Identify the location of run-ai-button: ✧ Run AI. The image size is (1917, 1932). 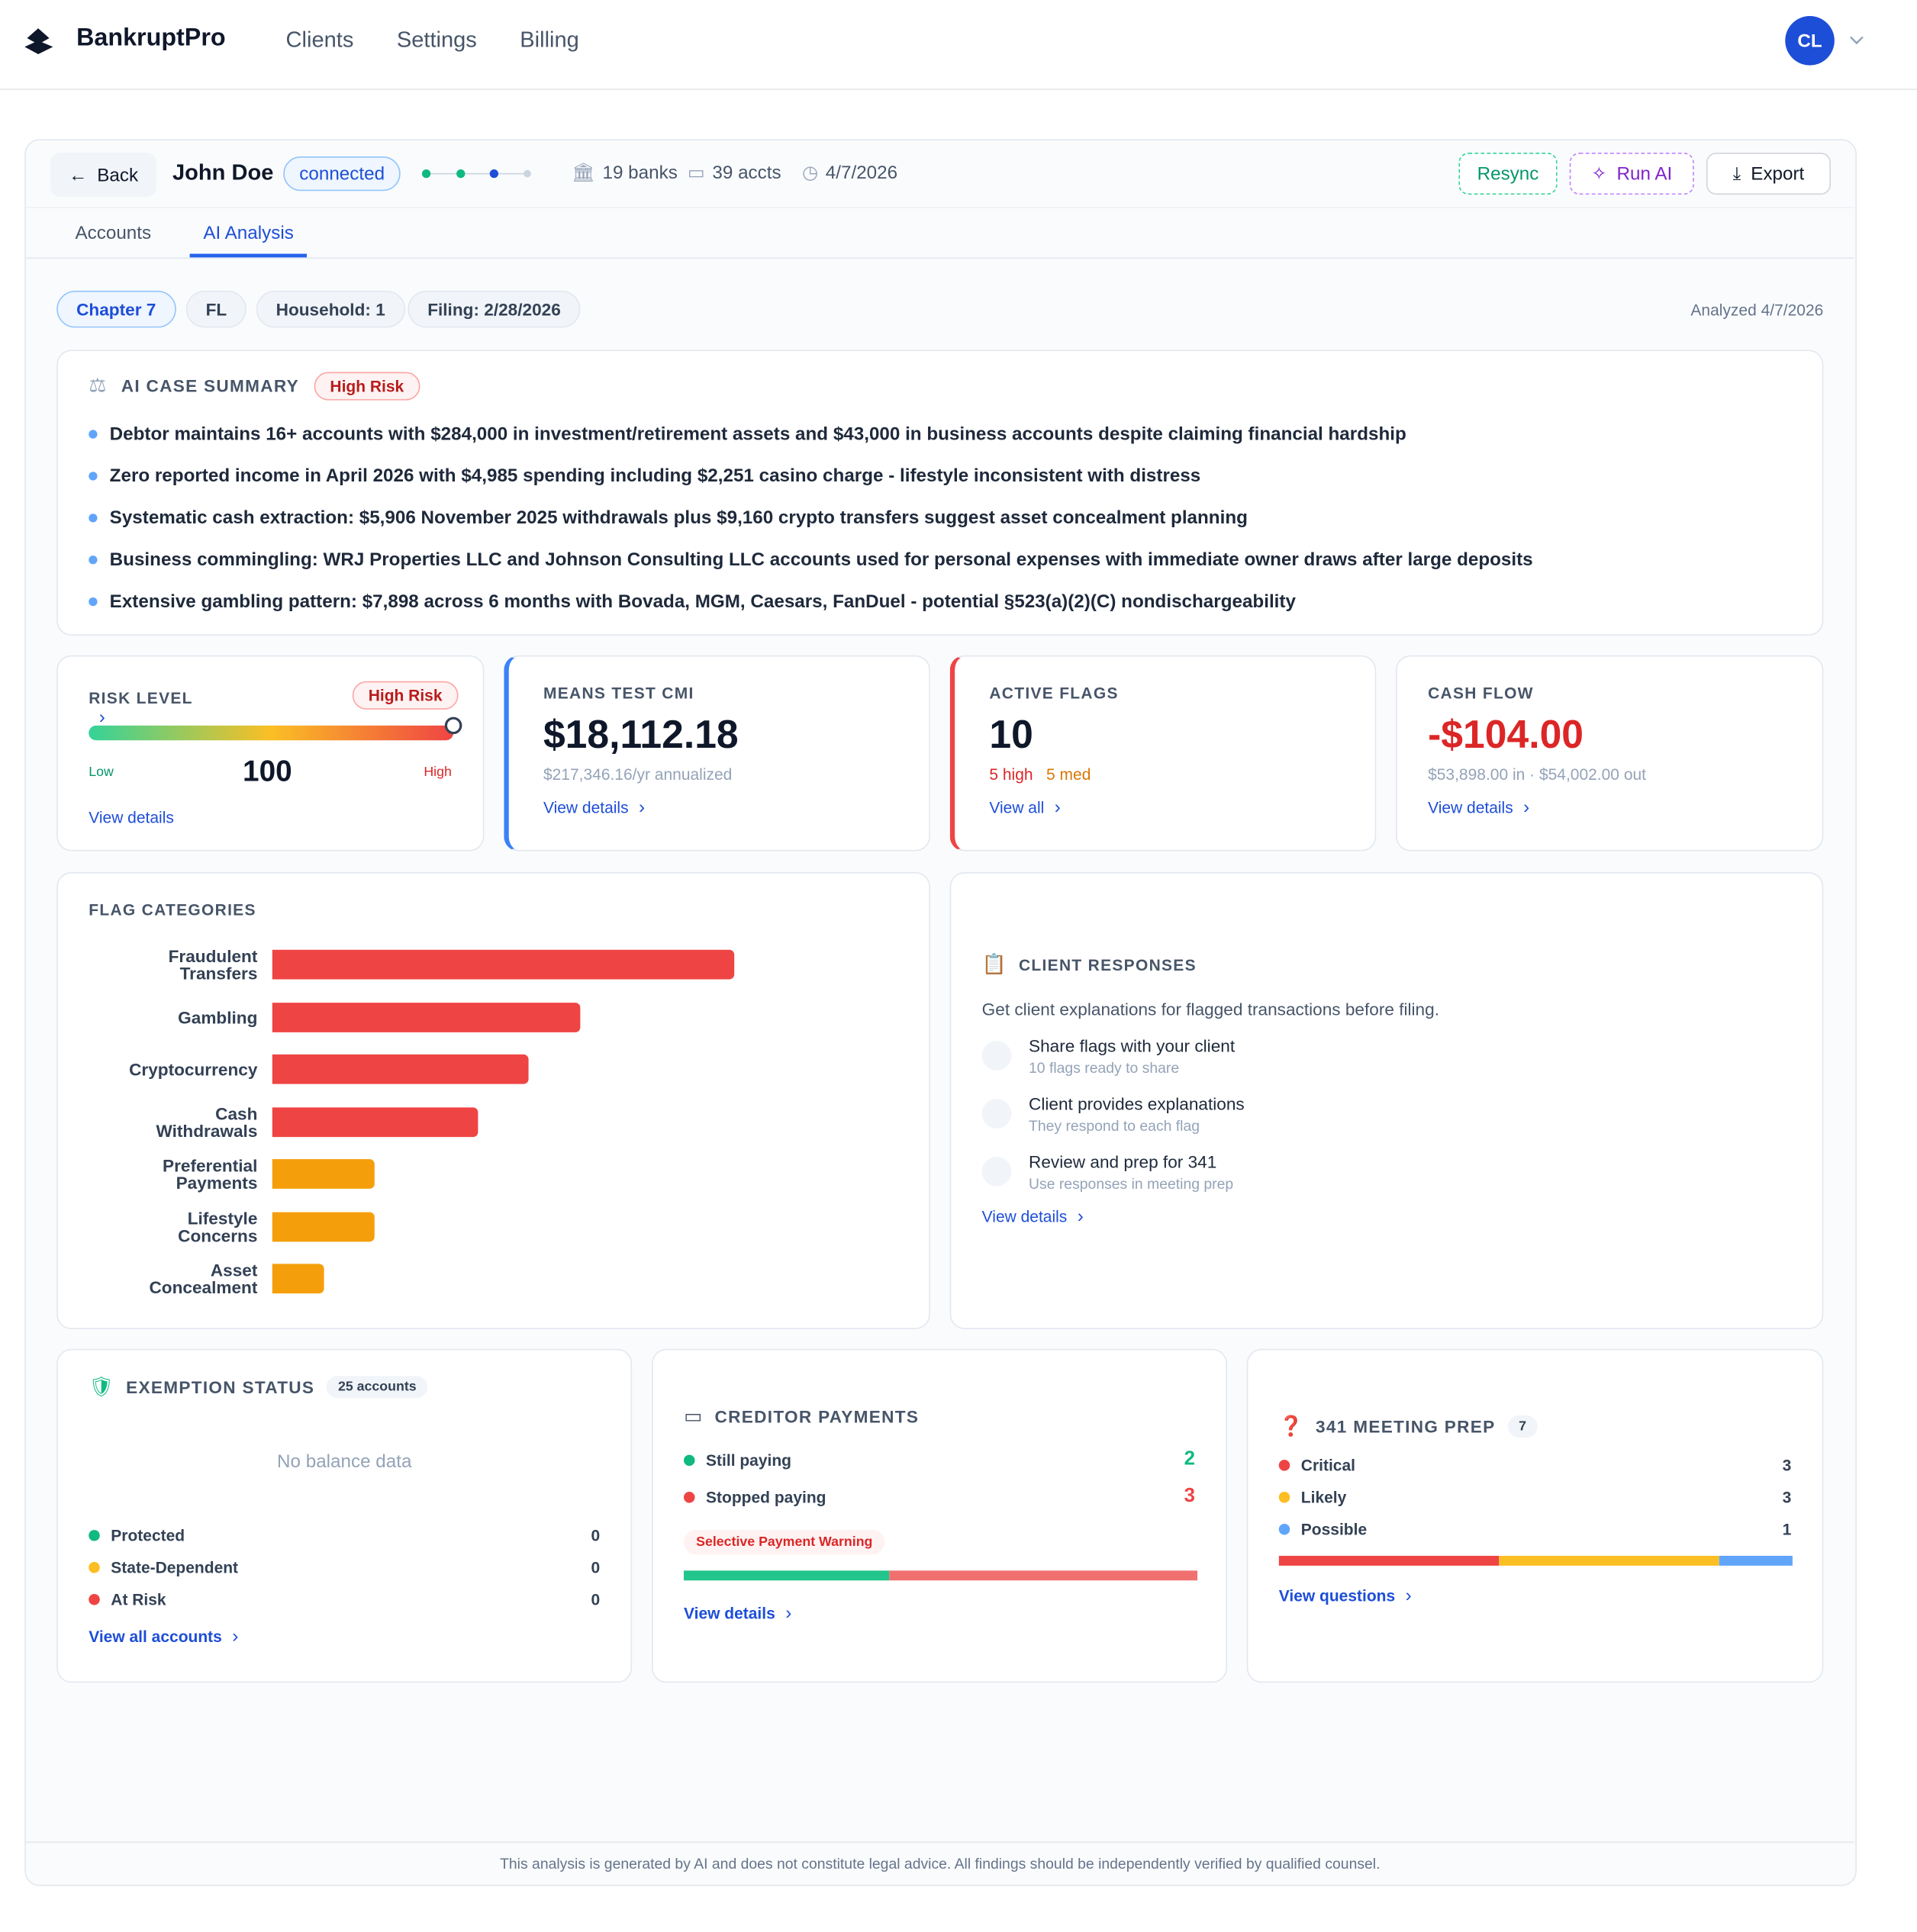
(1631, 174).